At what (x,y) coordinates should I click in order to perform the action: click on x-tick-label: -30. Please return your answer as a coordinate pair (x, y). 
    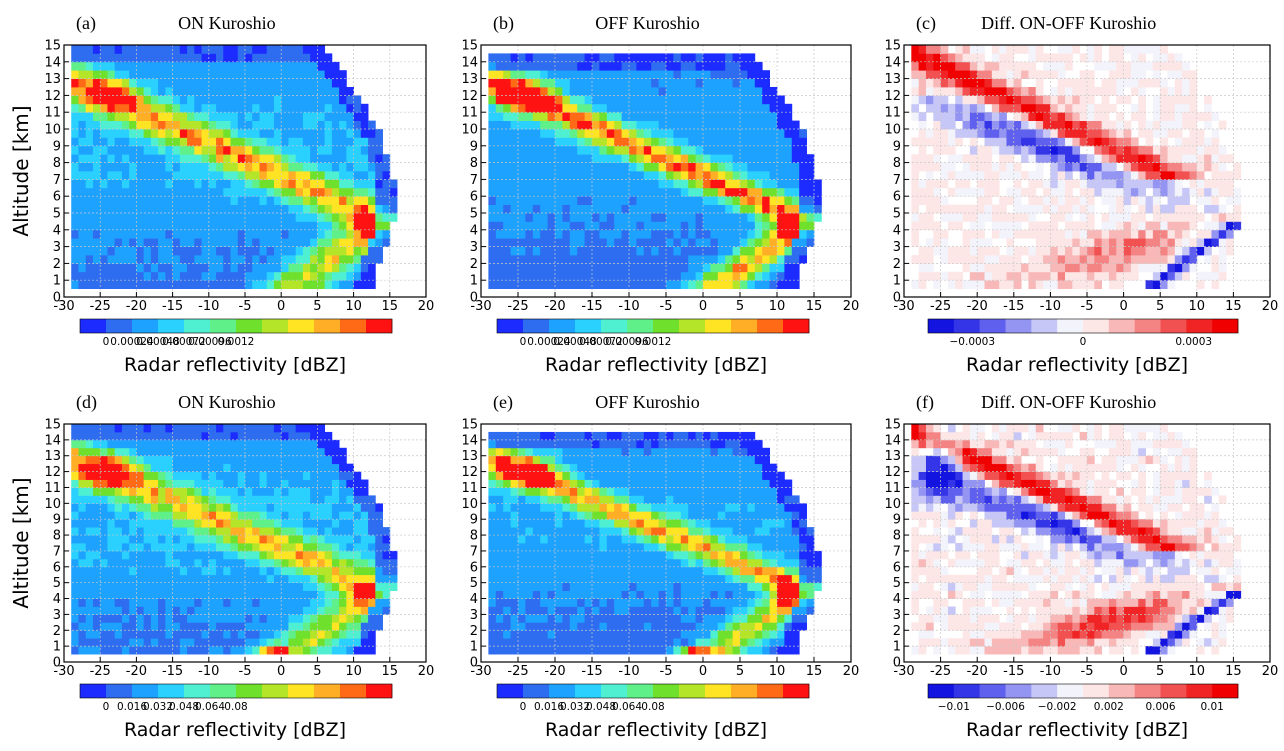
    Looking at the image, I should click on (903, 306).